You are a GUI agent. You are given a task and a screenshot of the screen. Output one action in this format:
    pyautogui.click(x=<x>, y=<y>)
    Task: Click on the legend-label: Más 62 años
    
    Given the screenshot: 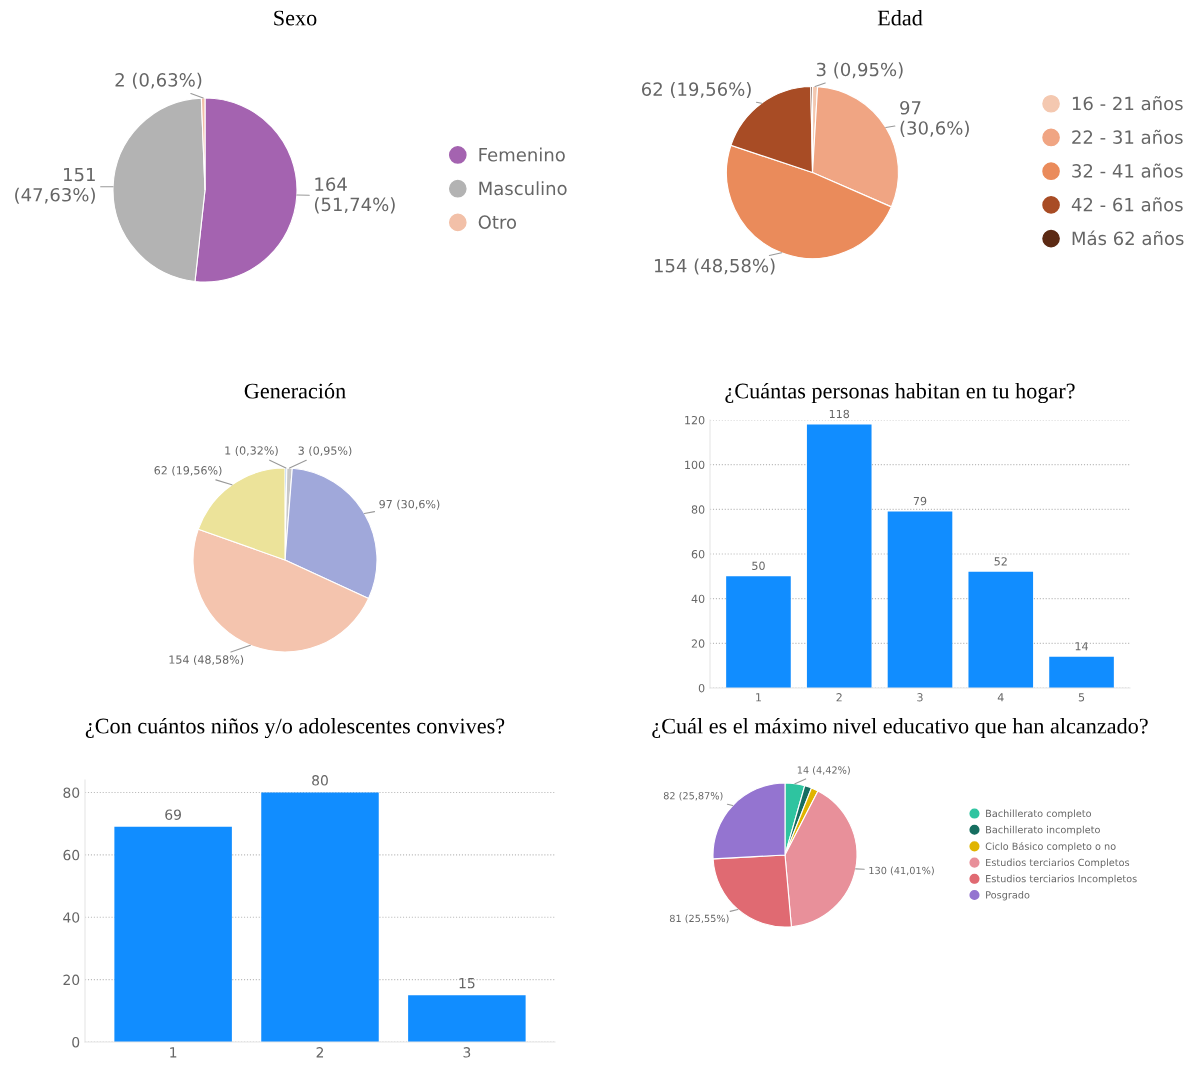 What is the action you would take?
    pyautogui.click(x=1128, y=238)
    